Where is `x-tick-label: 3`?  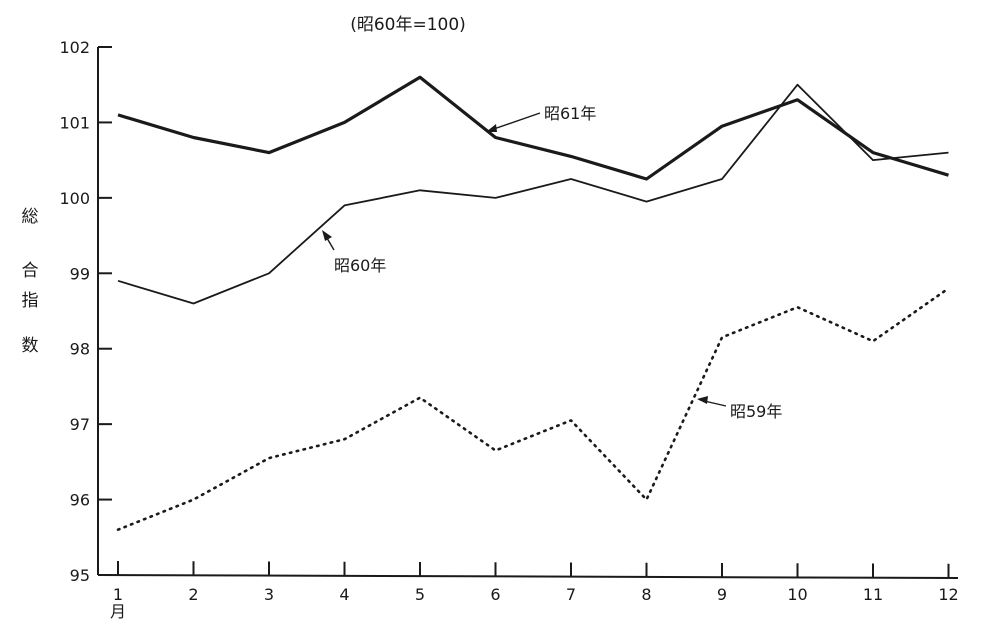
x-tick-label: 3 is located at coordinates (269, 594).